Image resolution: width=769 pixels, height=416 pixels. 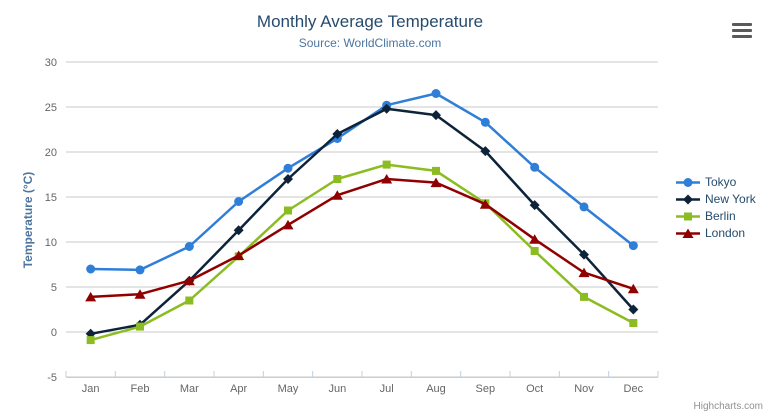 What do you see at coordinates (288, 224) in the screenshot?
I see `data-point-london-may` at bounding box center [288, 224].